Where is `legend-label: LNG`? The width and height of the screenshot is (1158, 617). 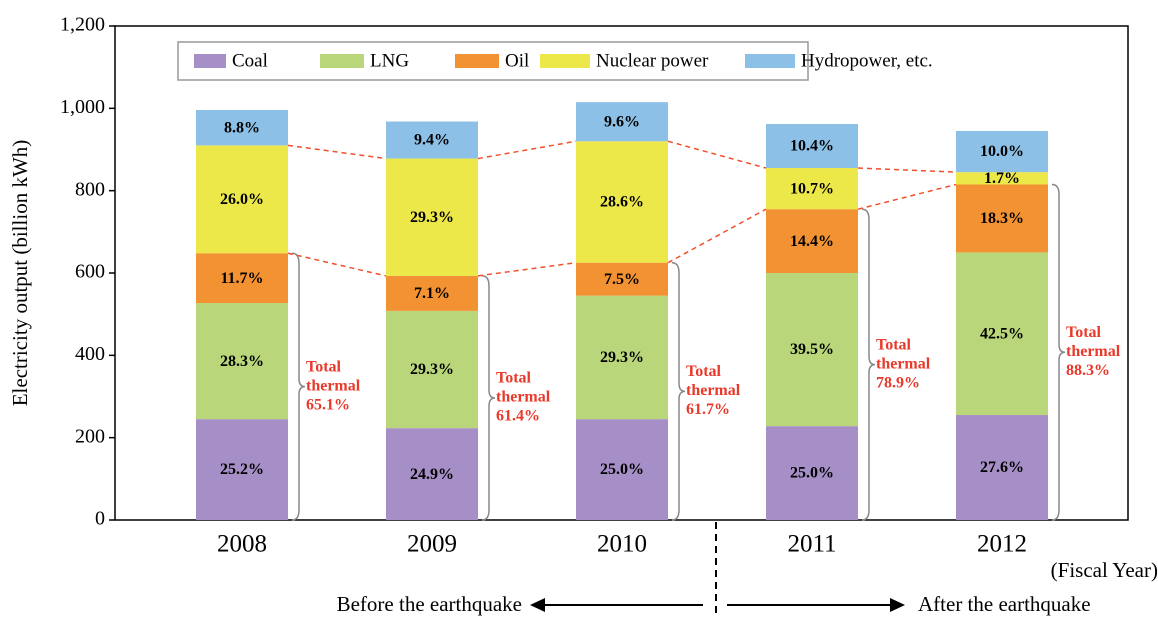 legend-label: LNG is located at coordinates (389, 60).